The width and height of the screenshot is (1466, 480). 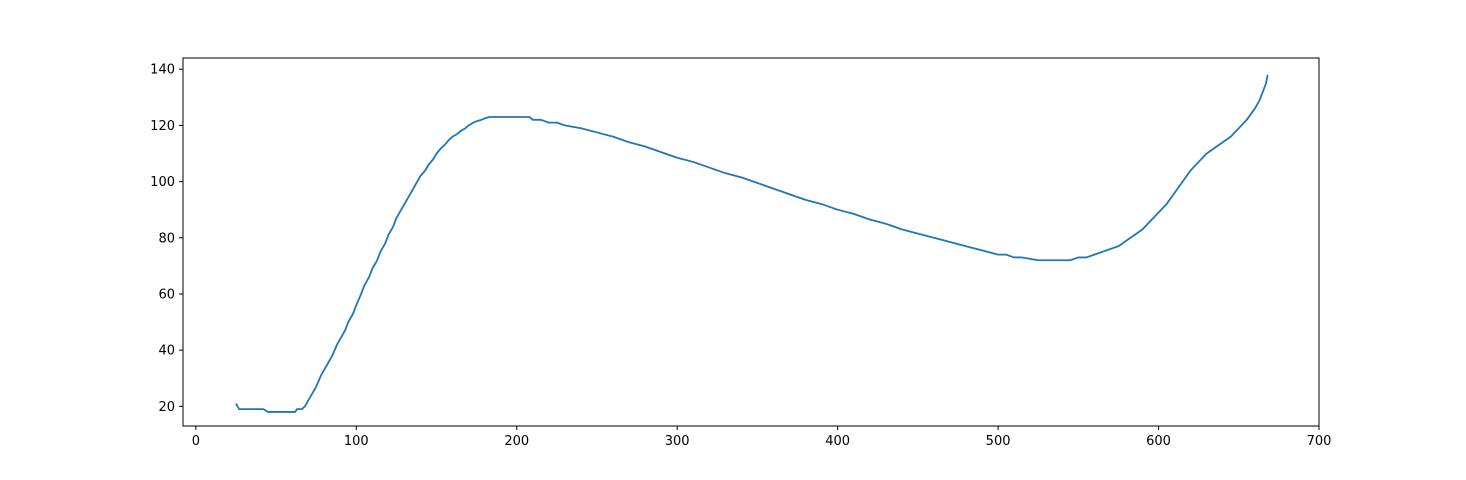 What do you see at coordinates (196, 441) in the screenshot?
I see `x-tick-label: 0` at bounding box center [196, 441].